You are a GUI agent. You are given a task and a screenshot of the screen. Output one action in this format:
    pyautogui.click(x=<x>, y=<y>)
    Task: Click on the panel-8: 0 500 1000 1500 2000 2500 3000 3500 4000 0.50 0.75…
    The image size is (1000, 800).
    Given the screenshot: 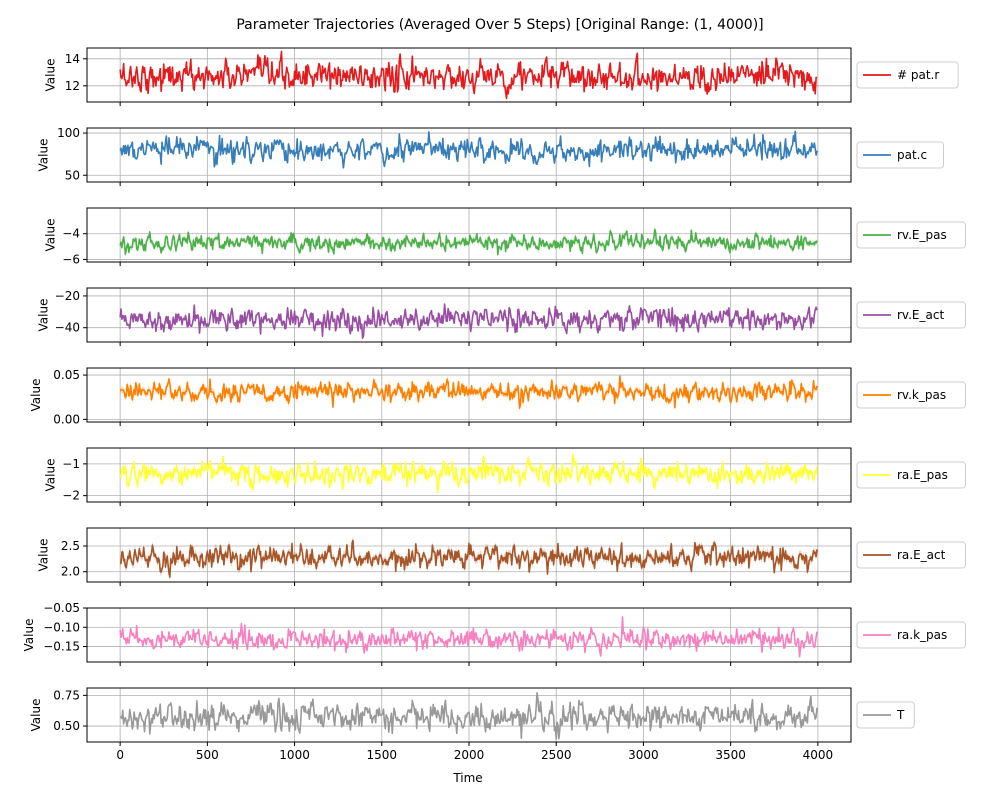 What is the action you would take?
    pyautogui.click(x=472, y=724)
    